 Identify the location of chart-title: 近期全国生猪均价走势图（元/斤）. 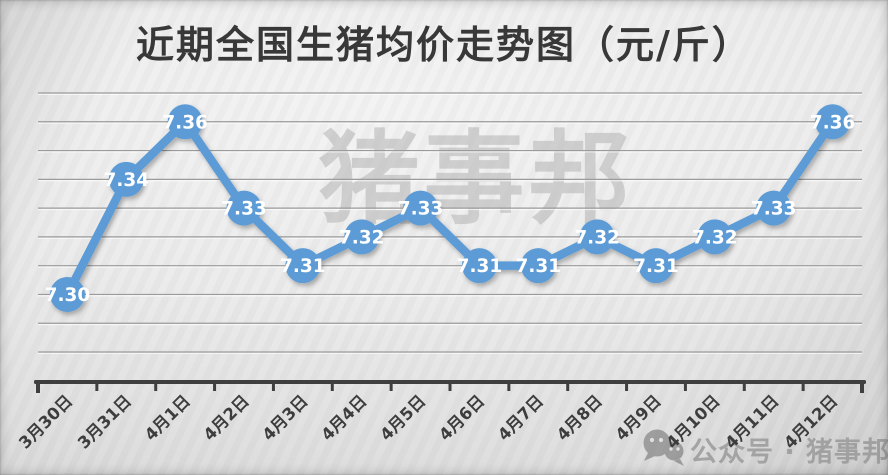
(444, 44).